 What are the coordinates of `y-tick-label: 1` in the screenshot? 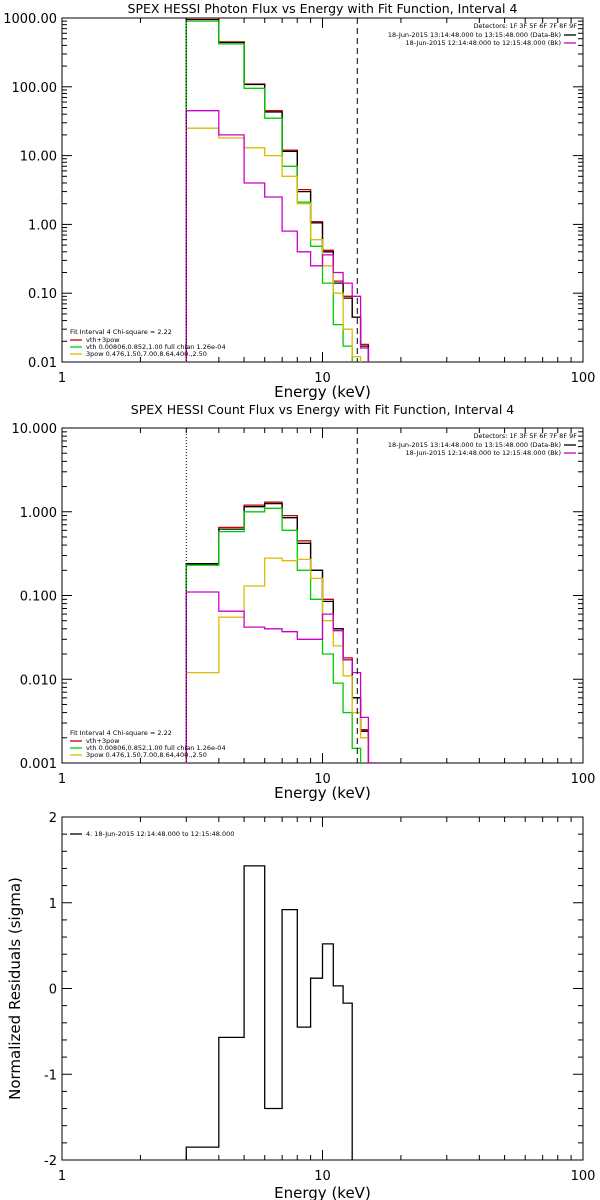 It's located at (53, 904).